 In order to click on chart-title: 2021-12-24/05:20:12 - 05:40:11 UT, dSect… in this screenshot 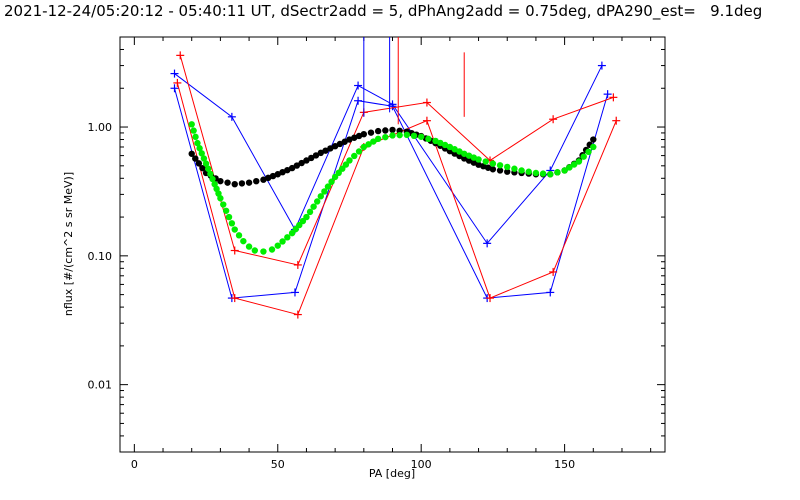, I will do `click(383, 11)`.